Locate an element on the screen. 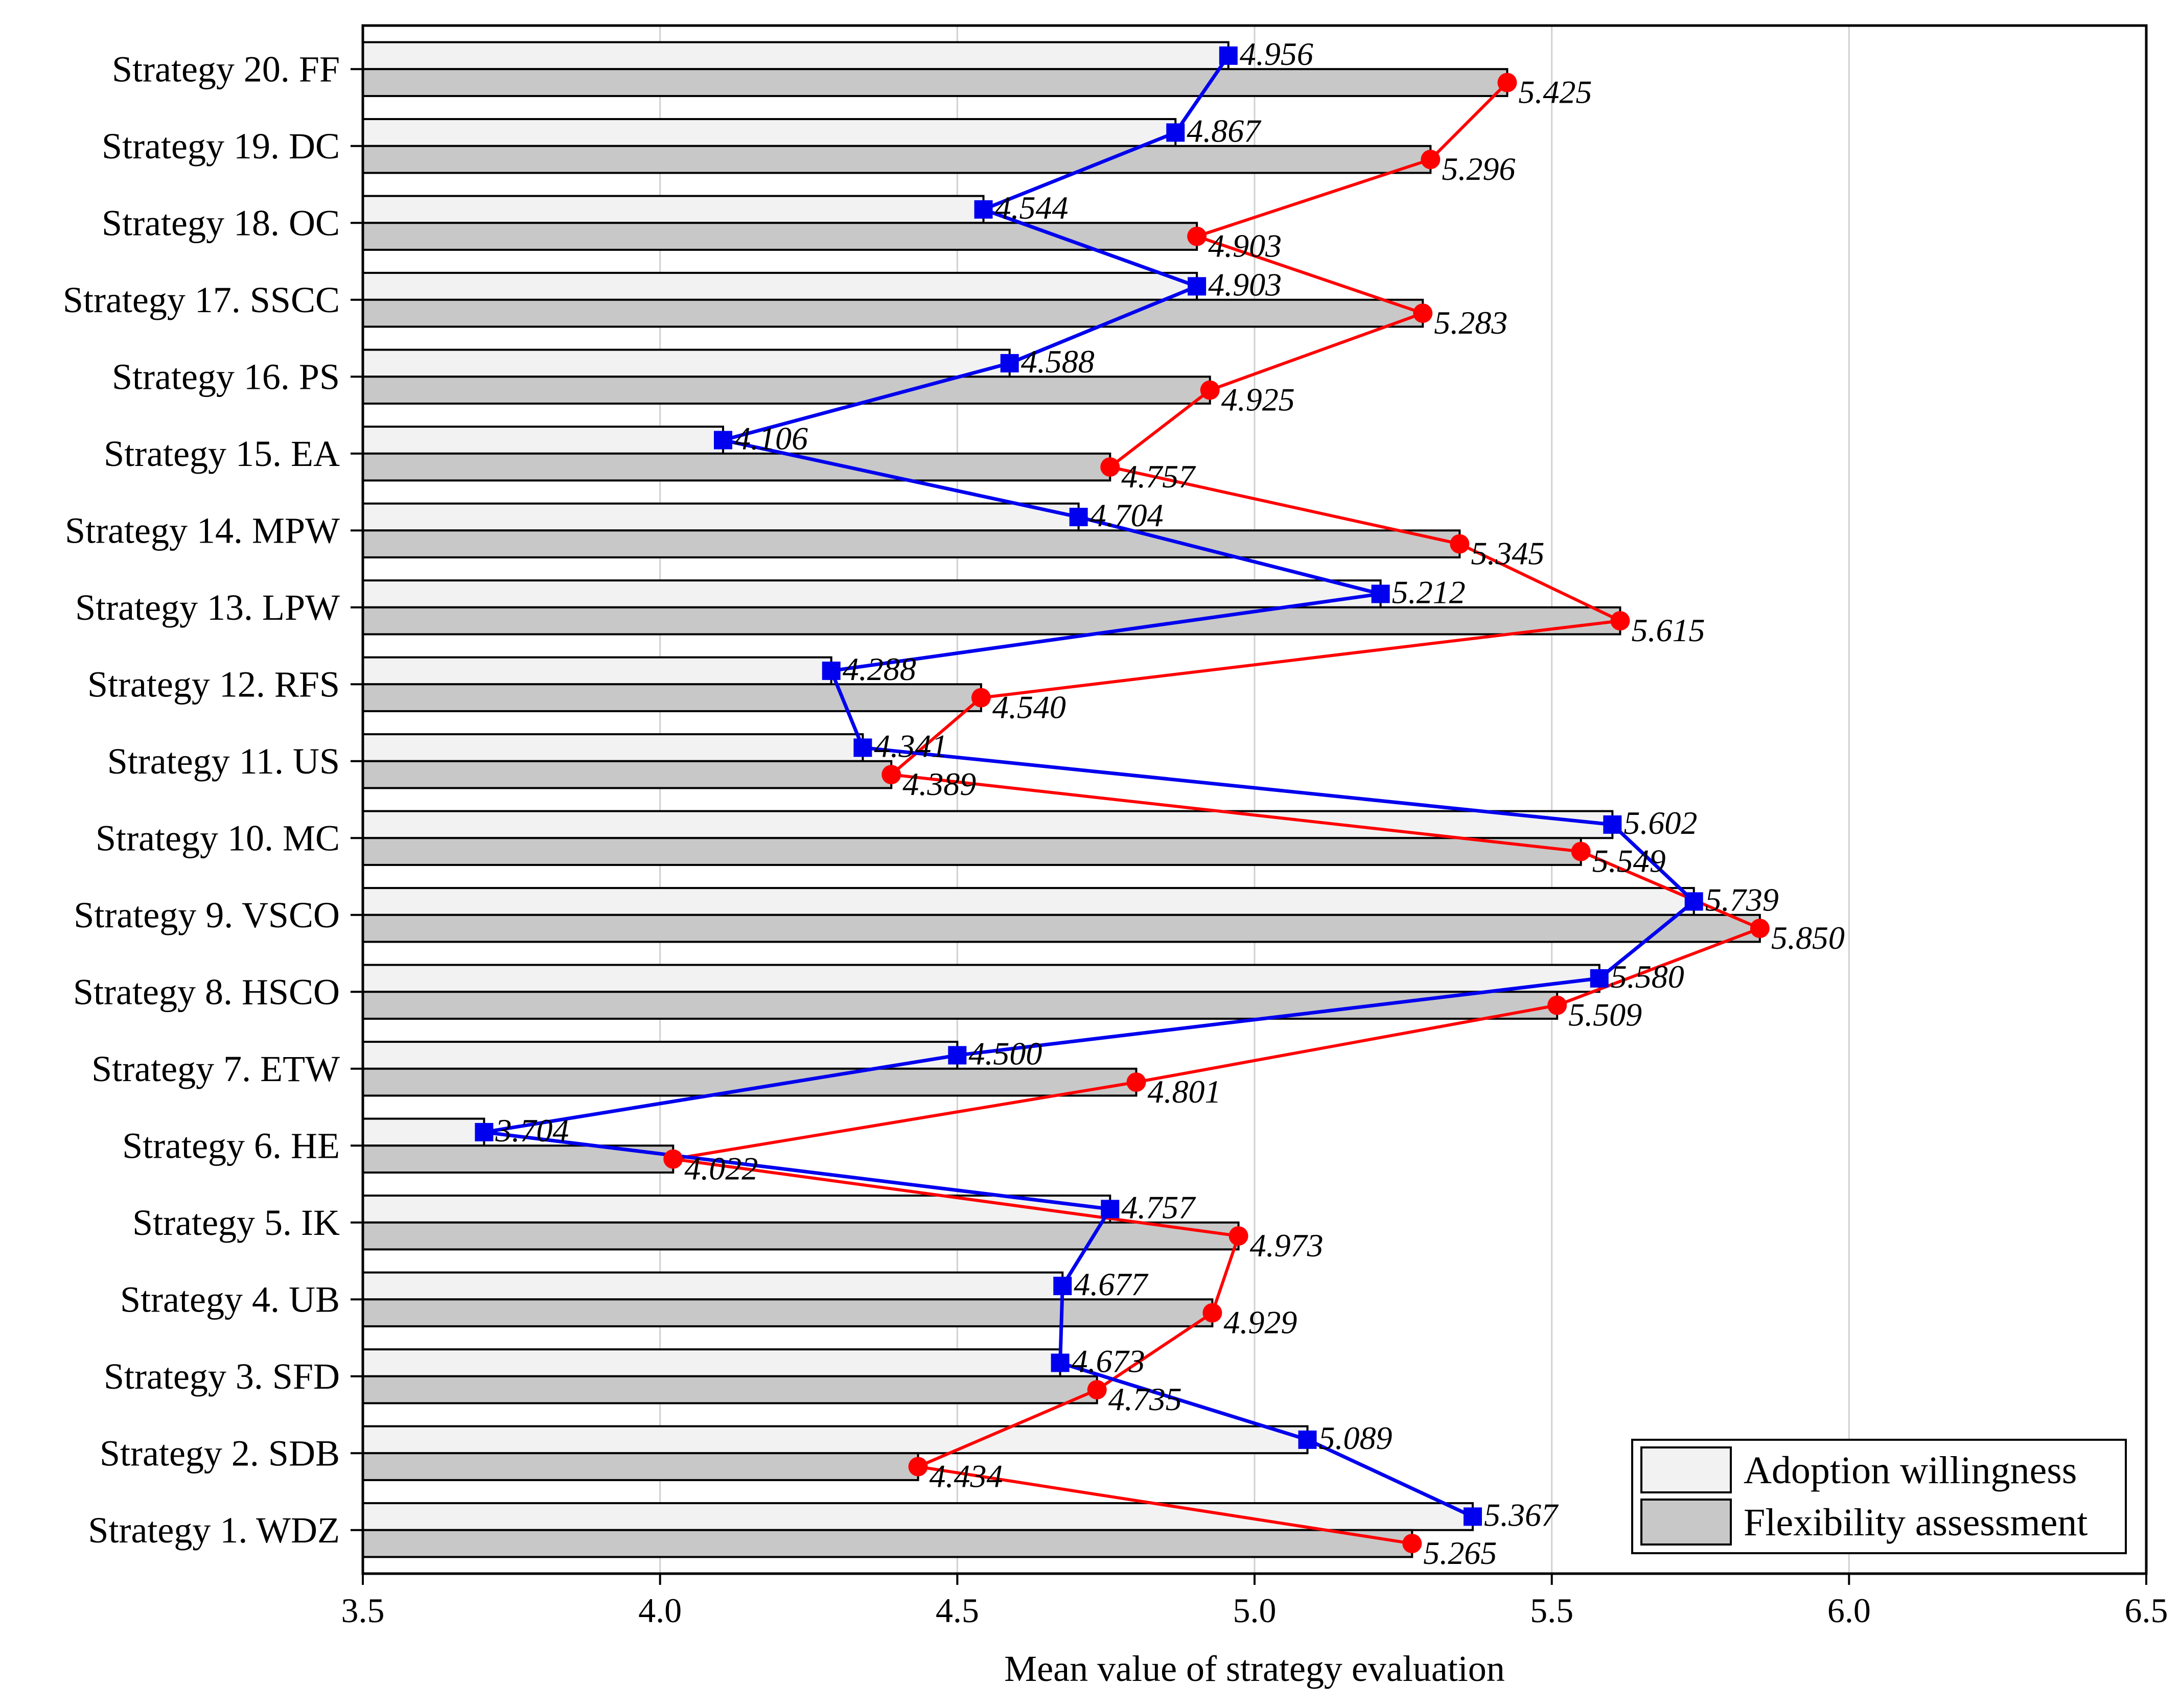 This screenshot has height=1708, width=2180. legend-label-adoption: Adoption willingness is located at coordinates (1910, 1470).